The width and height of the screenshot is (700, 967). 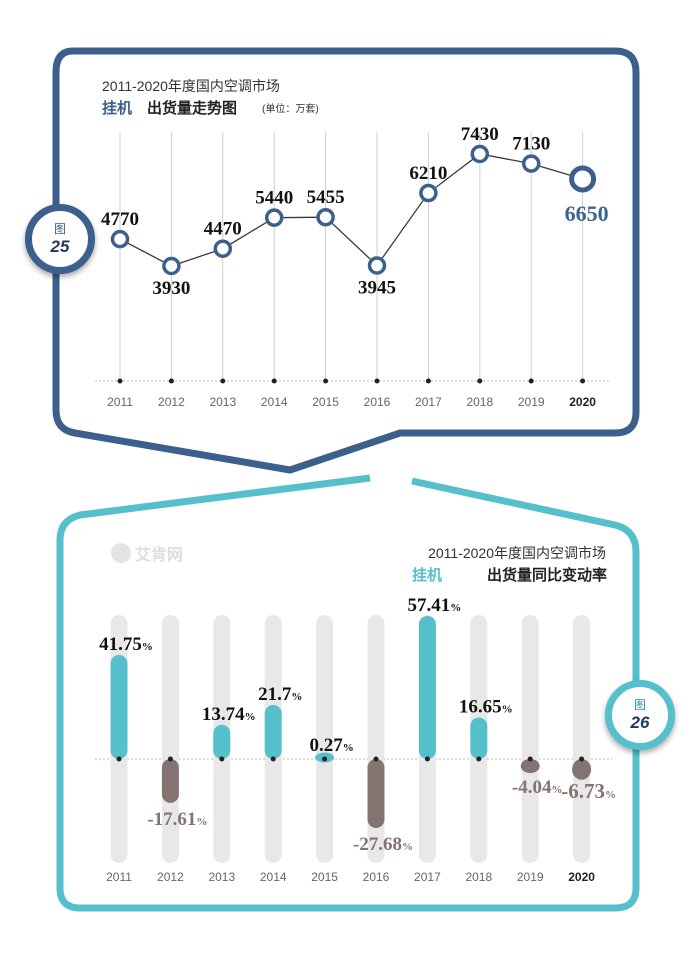 What do you see at coordinates (326, 197) in the screenshot?
I see `chart25-data-label: 5455` at bounding box center [326, 197].